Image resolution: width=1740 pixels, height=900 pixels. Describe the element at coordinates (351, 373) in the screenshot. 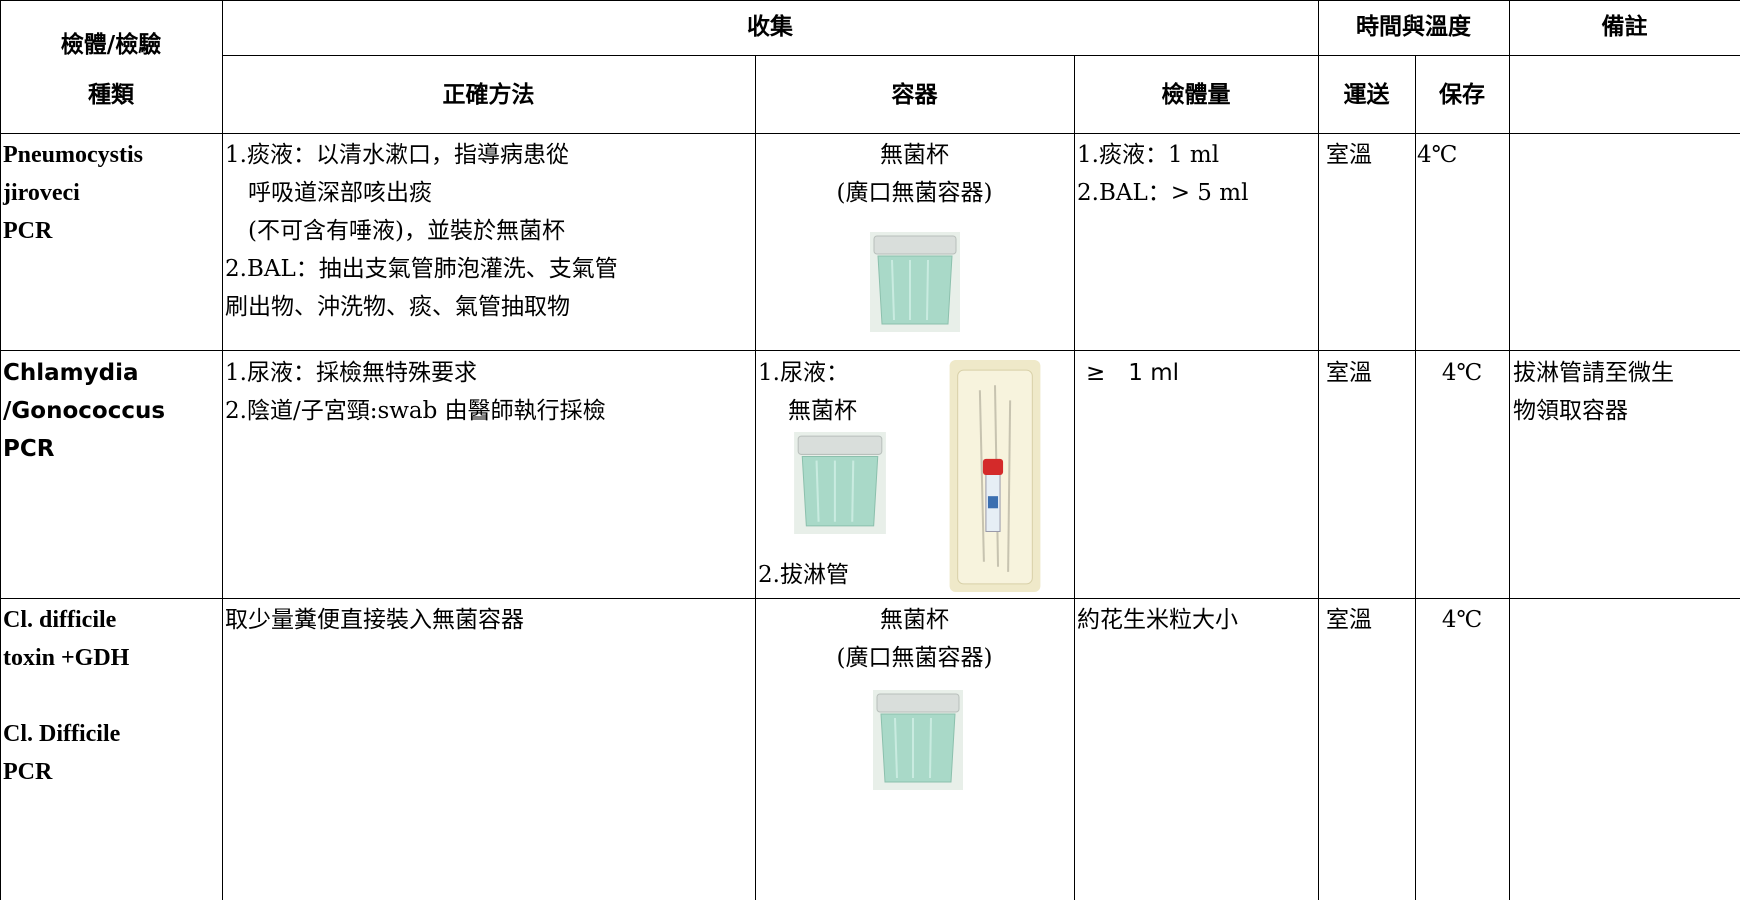

I see `method-line: 1.尿液：採檢無特殊要求` at that location.